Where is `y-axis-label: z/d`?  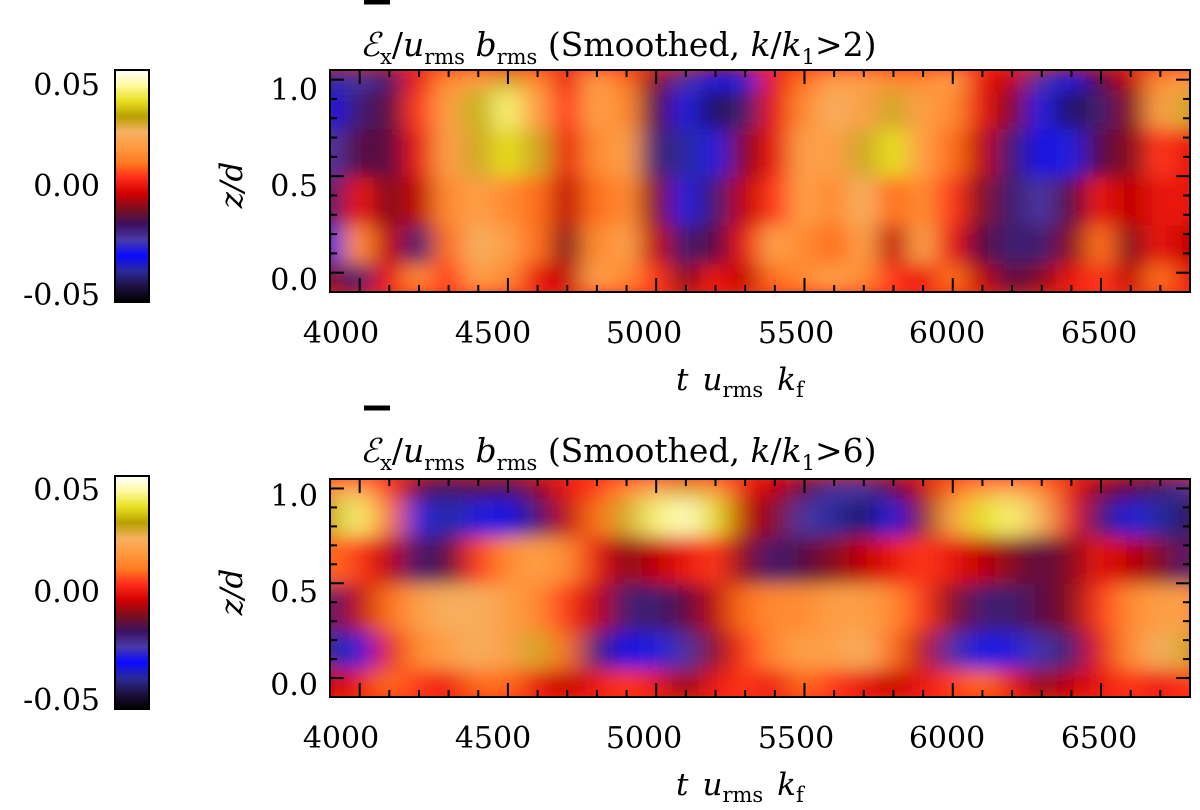 y-axis-label: z/d is located at coordinates (232, 593).